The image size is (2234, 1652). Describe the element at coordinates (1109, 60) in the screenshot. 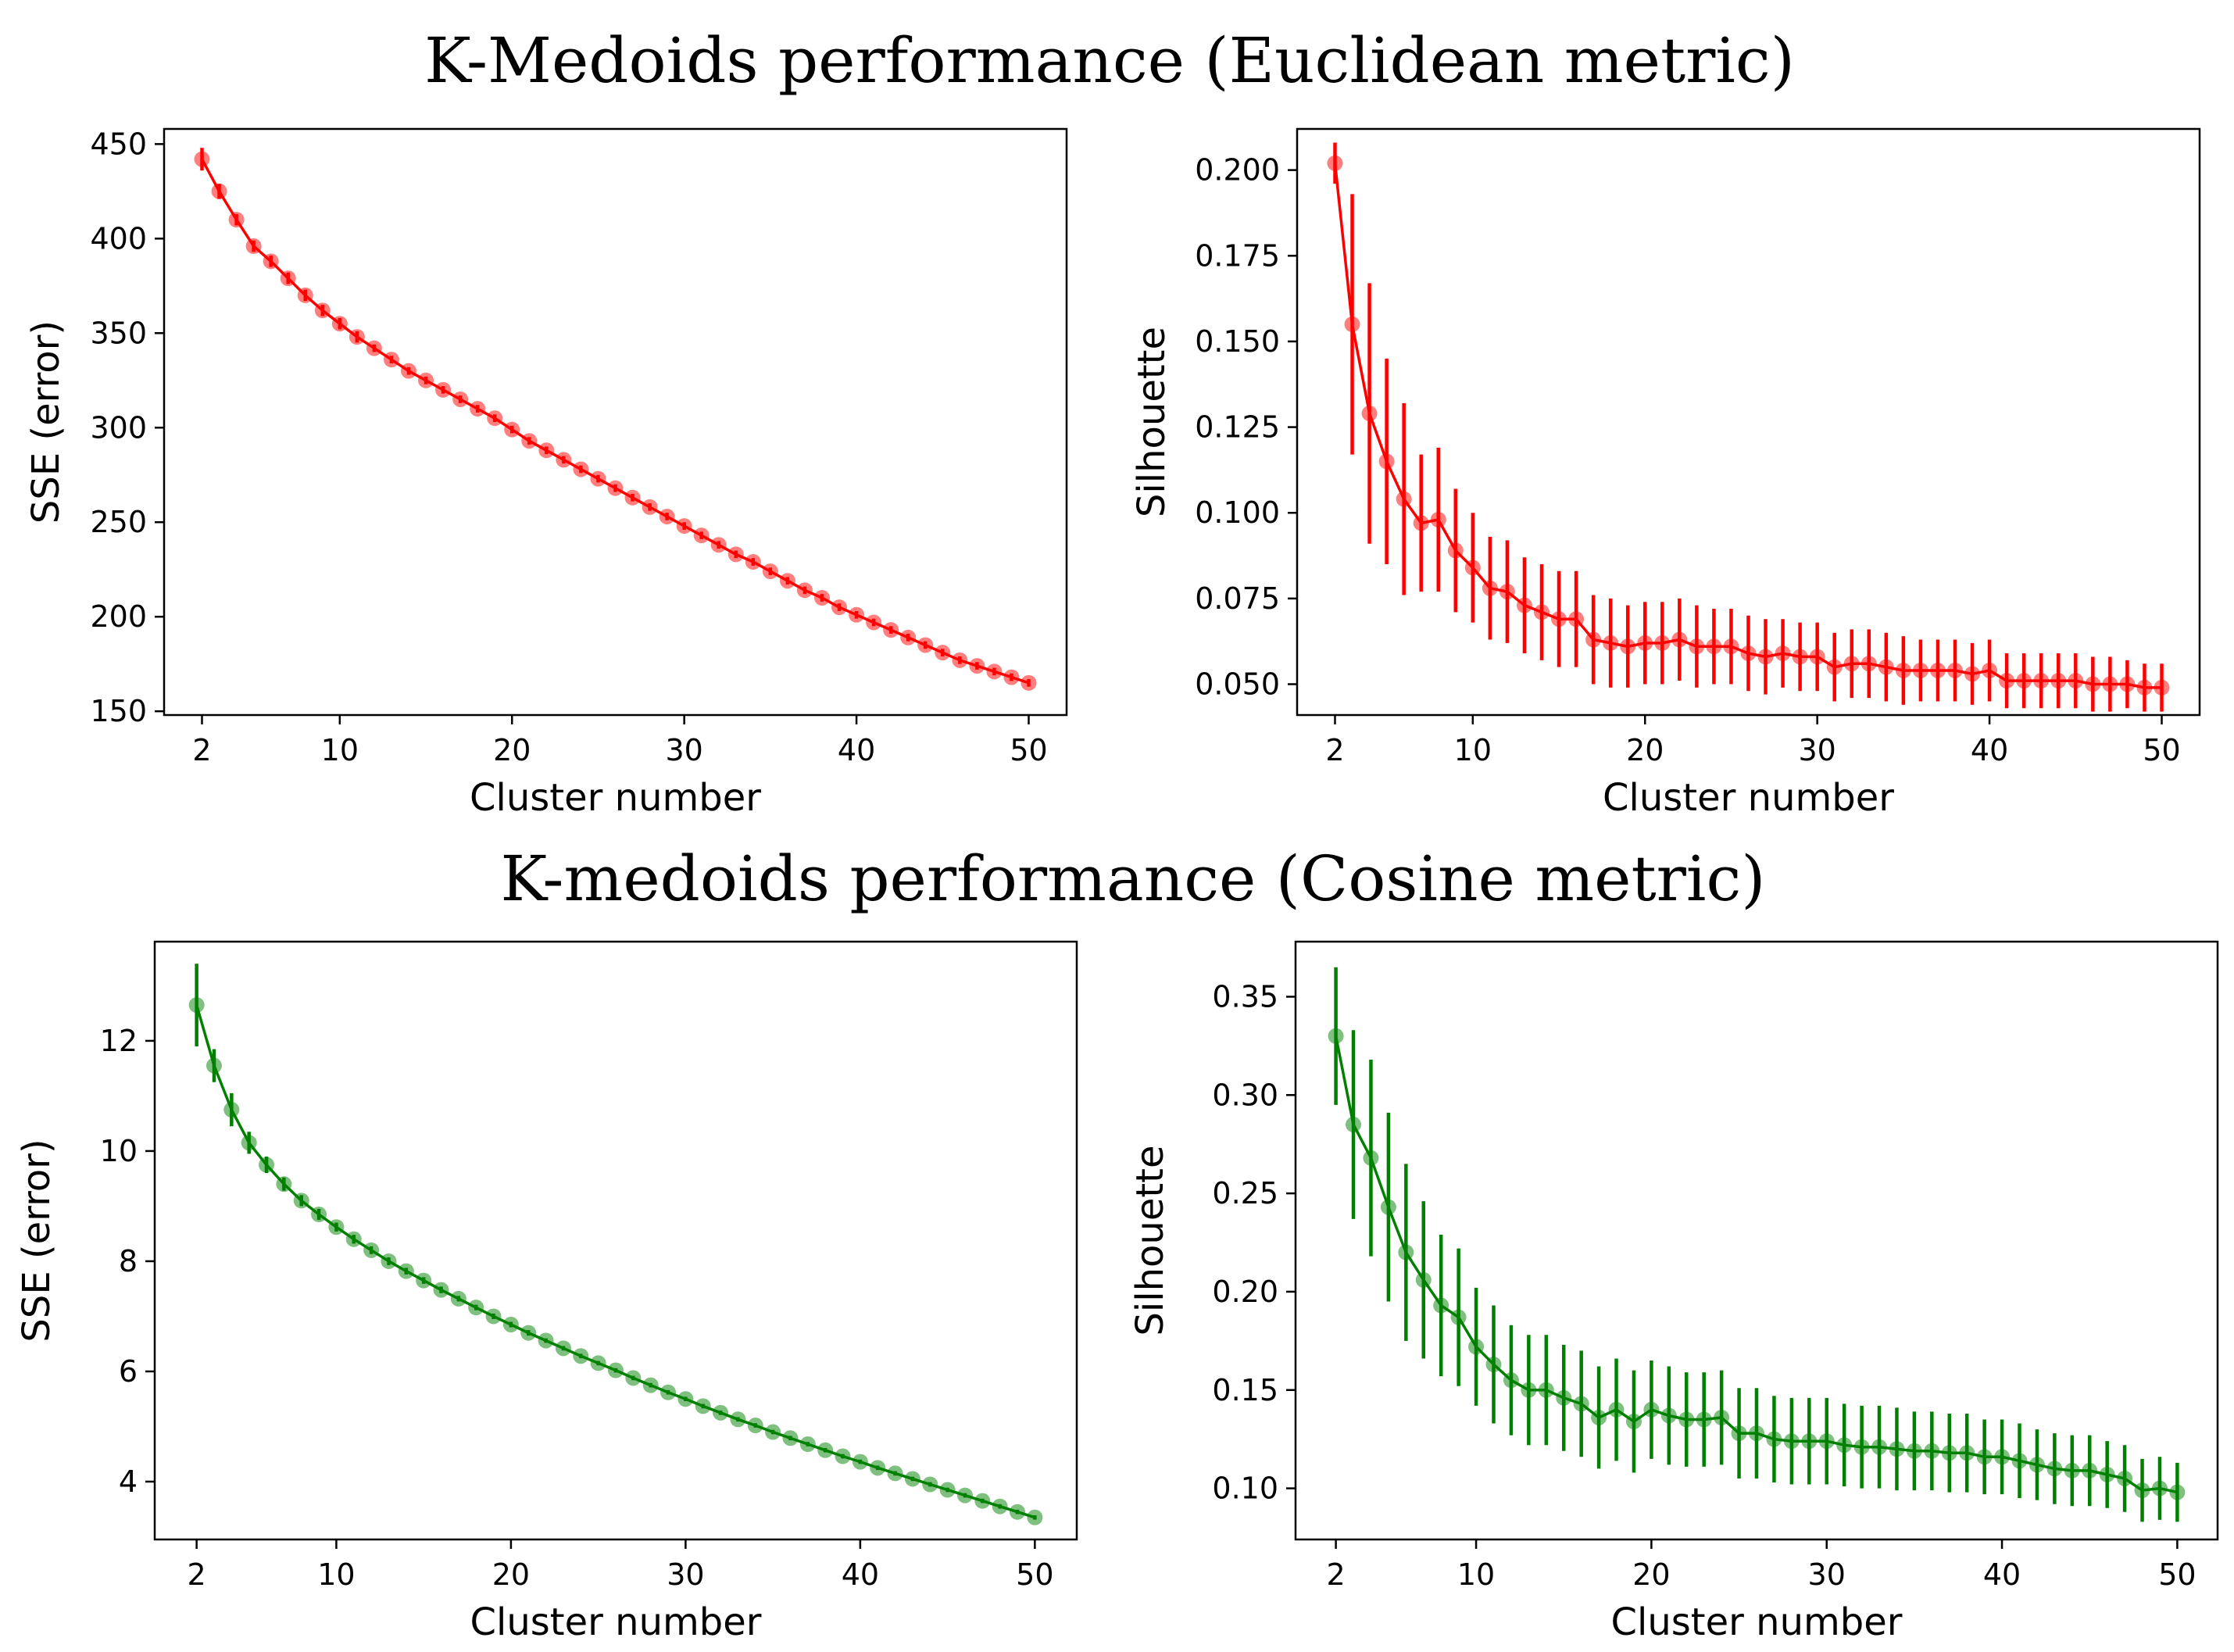

I see `title-euclidean: K-Medoids performance (Euclidean metric)` at that location.